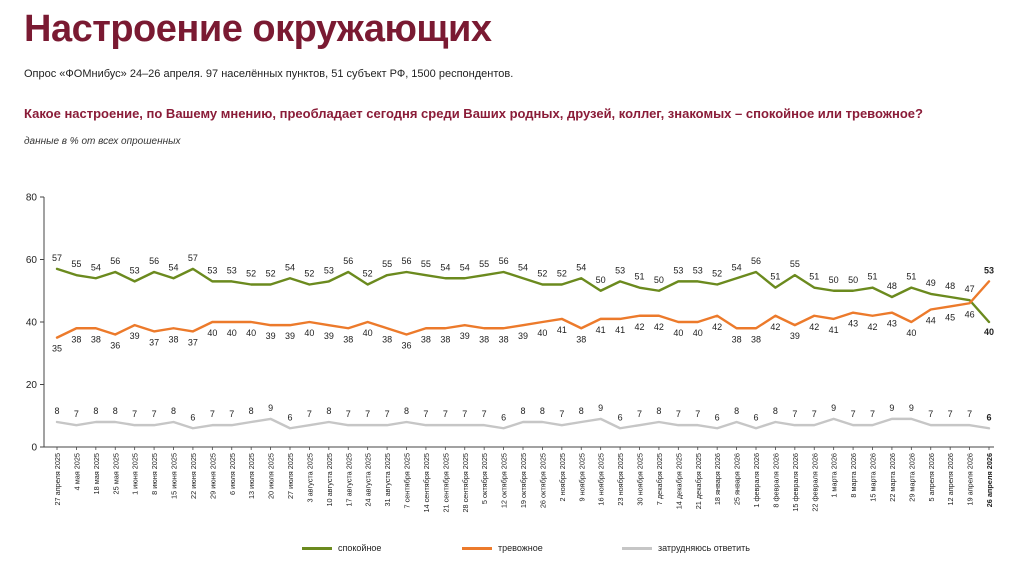 The height and width of the screenshot is (575, 1024). I want to click on x-tick-label: 12 апреля 2026, so click(950, 479).